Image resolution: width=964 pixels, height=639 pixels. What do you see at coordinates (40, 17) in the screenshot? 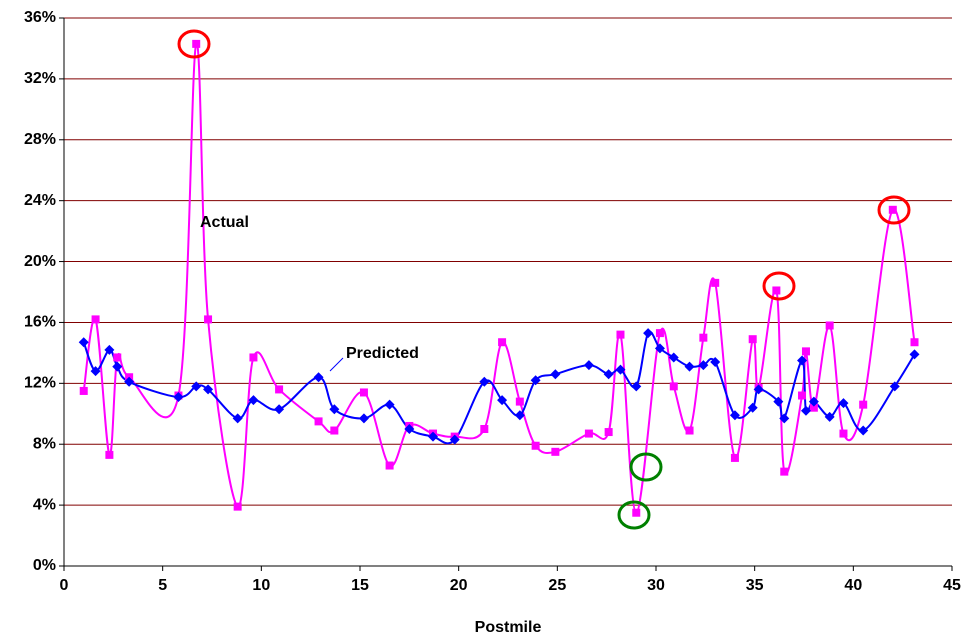
I see `y-tick-label: 36%` at bounding box center [40, 17].